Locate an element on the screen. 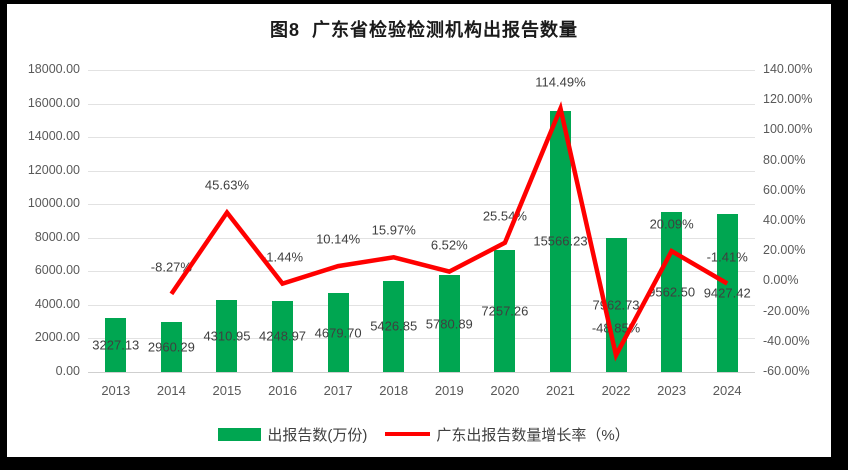 This screenshot has width=848, height=470. page-border-left is located at coordinates (3, 235).